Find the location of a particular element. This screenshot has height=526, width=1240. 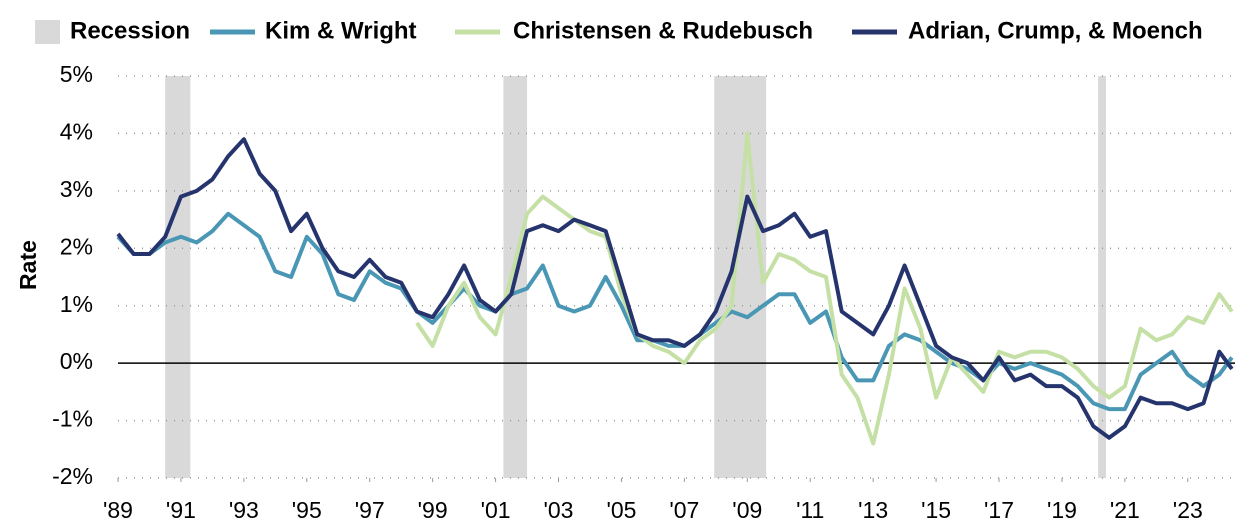

y-axis-label: Rate is located at coordinates (28, 265).